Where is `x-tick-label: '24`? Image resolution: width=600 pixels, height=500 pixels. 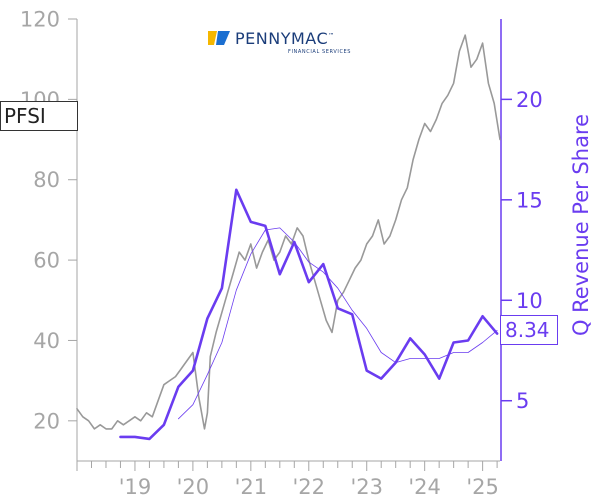 x-tick-label: '24 is located at coordinates (424, 487).